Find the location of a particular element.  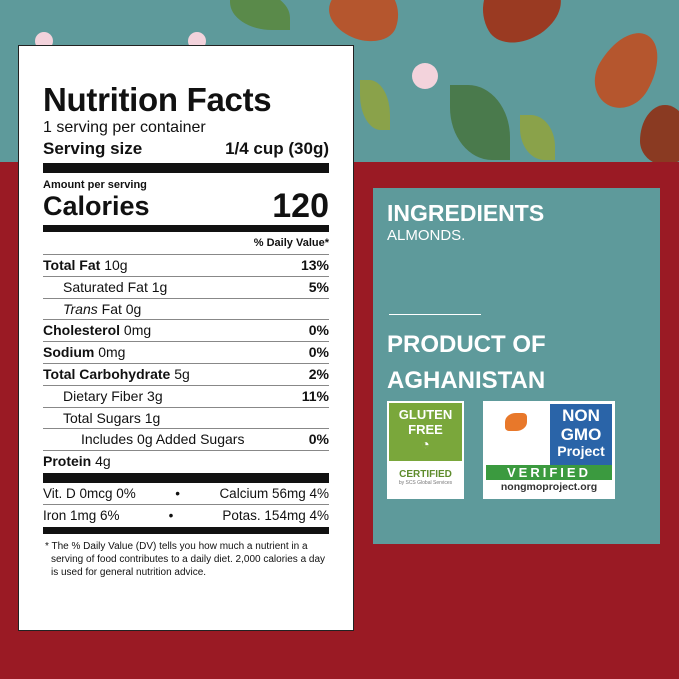

badge-text: Project is located at coordinates (581, 451).